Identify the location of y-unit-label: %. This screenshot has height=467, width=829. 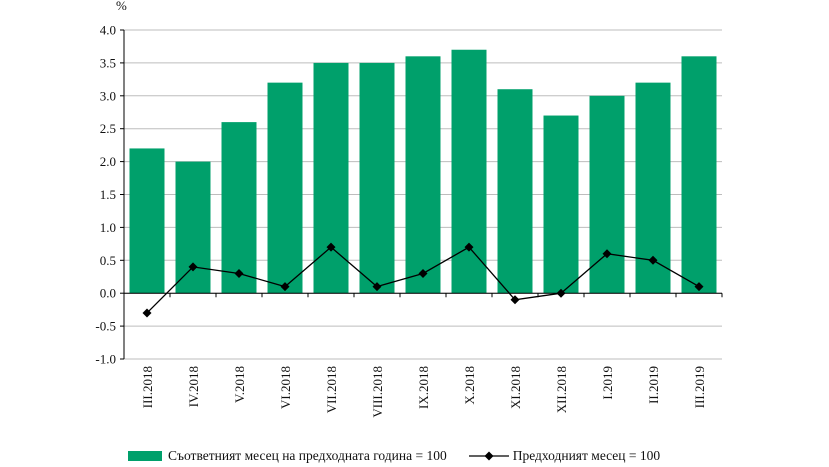
(121, 6).